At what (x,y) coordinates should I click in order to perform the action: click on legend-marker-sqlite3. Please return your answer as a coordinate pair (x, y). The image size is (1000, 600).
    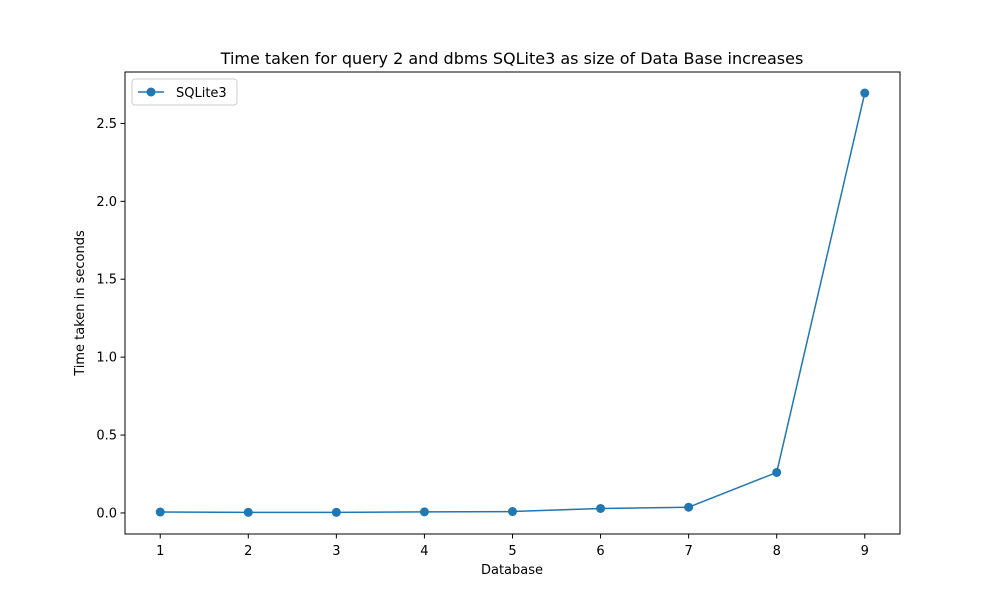
    Looking at the image, I should click on (151, 92).